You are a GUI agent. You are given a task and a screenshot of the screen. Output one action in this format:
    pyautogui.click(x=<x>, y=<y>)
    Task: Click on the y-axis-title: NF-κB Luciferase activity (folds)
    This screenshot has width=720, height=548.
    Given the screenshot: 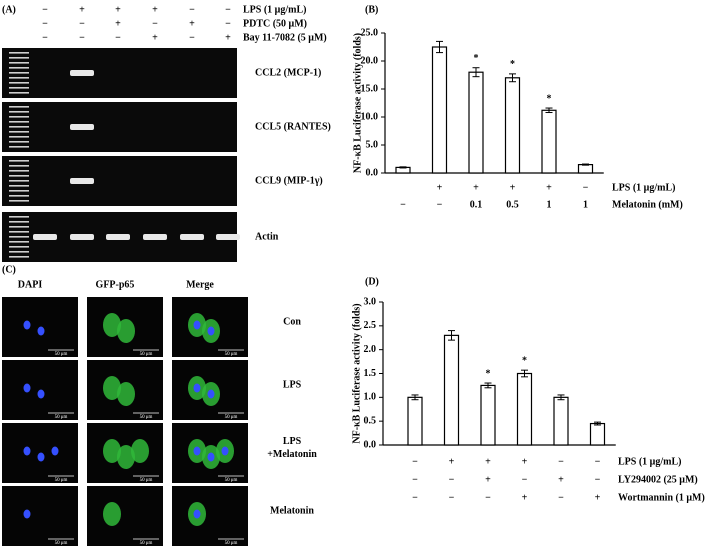 What is the action you would take?
    pyautogui.click(x=356, y=373)
    